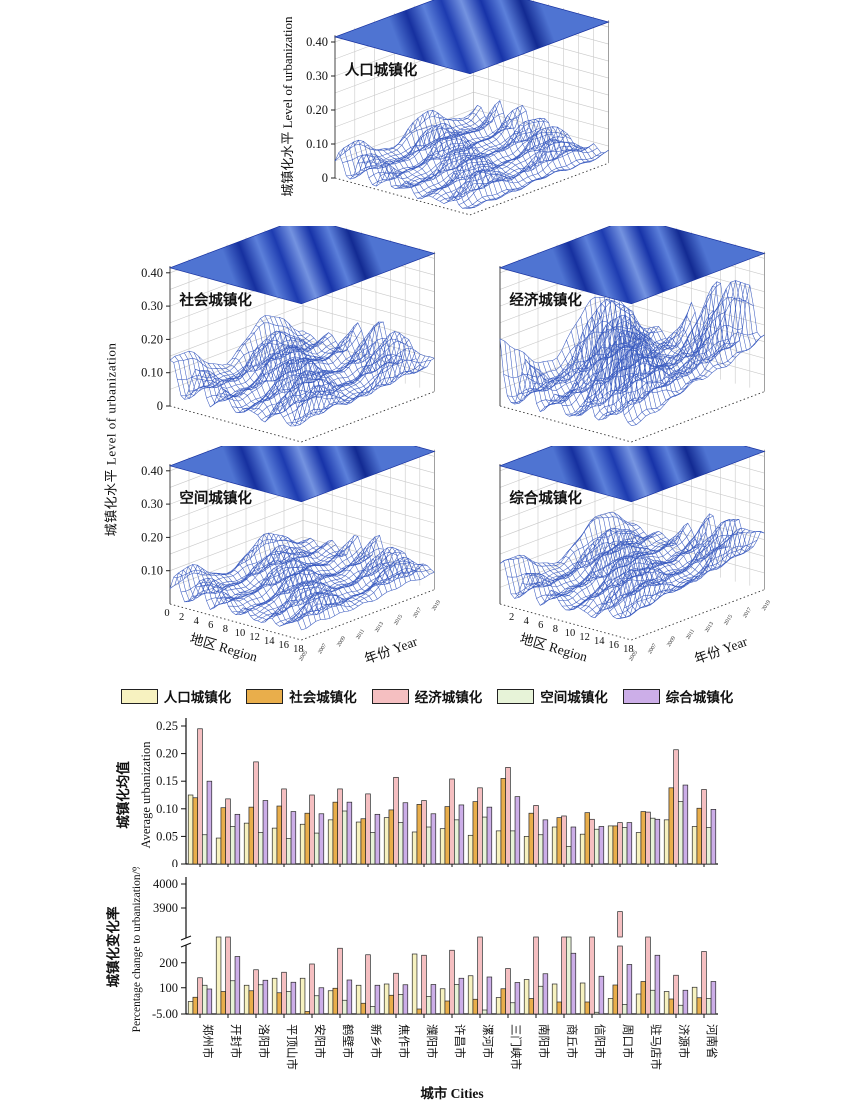 This screenshot has width=854, height=1104. I want to click on flat-top-surface, so click(302, 261).